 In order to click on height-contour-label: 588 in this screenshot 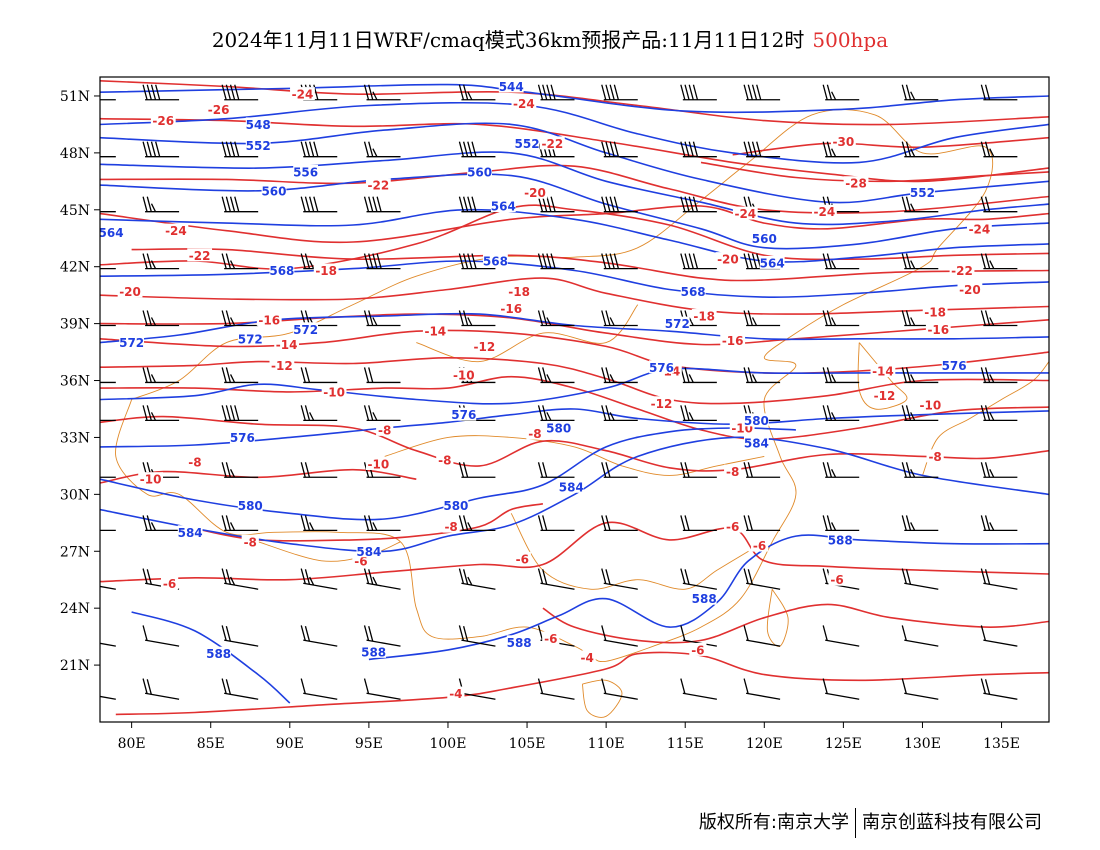, I will do `click(704, 599)`.